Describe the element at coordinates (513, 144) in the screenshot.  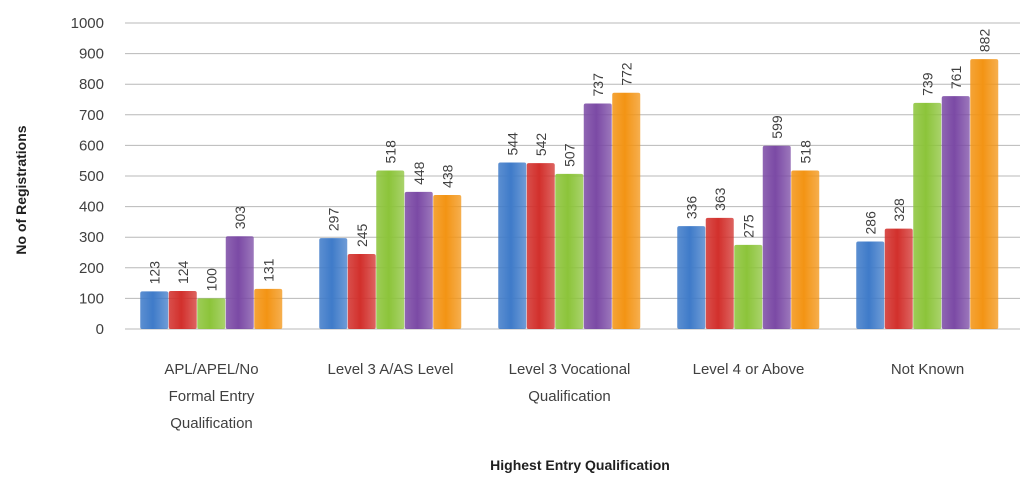
I see `data-label: 544` at that location.